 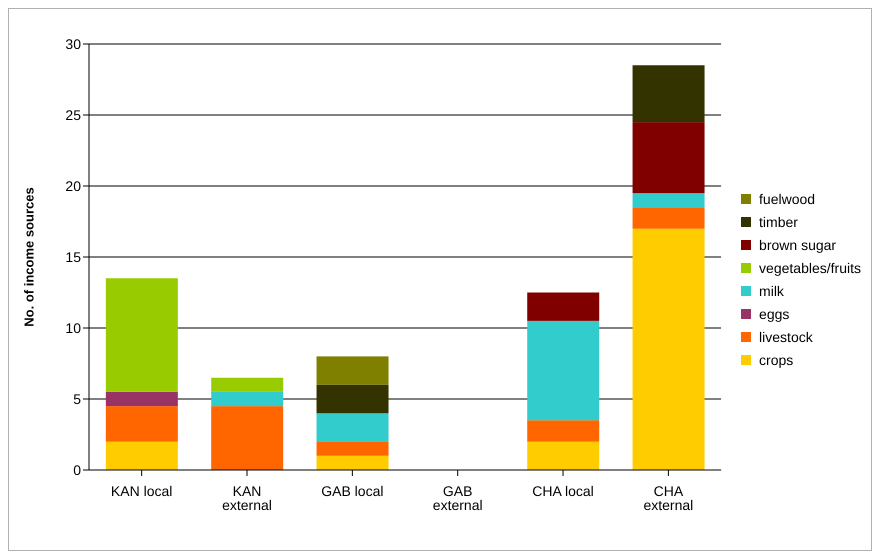 I want to click on y-tick-label: 0, so click(x=77, y=470).